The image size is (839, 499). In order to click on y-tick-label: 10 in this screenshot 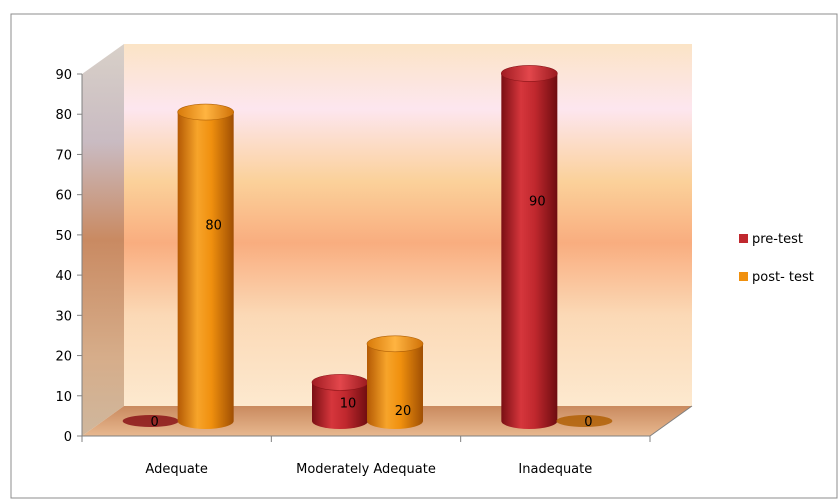, I will do `click(63, 397)`.